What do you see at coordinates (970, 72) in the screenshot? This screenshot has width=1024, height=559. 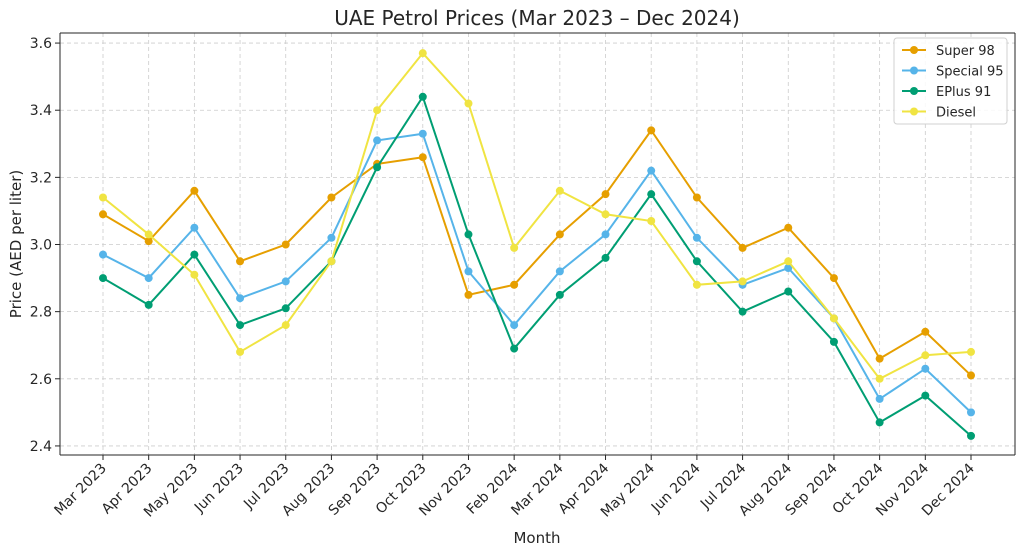 I see `legend-label-special-95: Special 95` at bounding box center [970, 72].